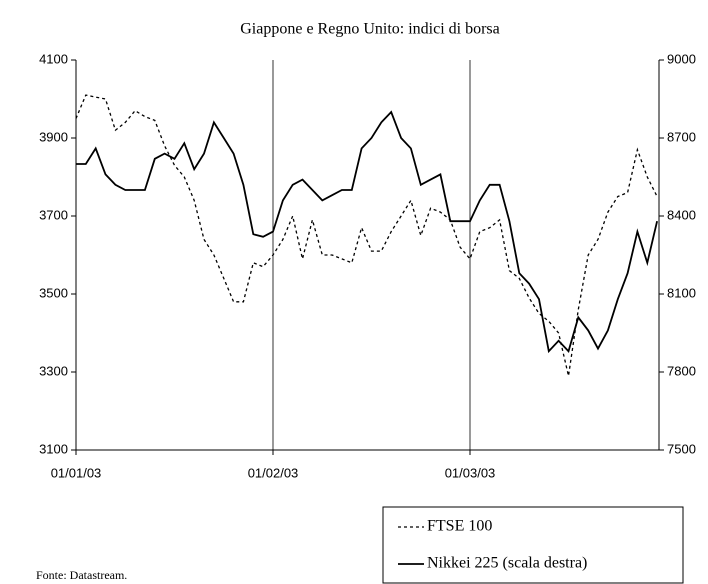 The height and width of the screenshot is (584, 708). Describe the element at coordinates (681, 292) in the screenshot. I see `y2-tick-label: 8100` at that location.